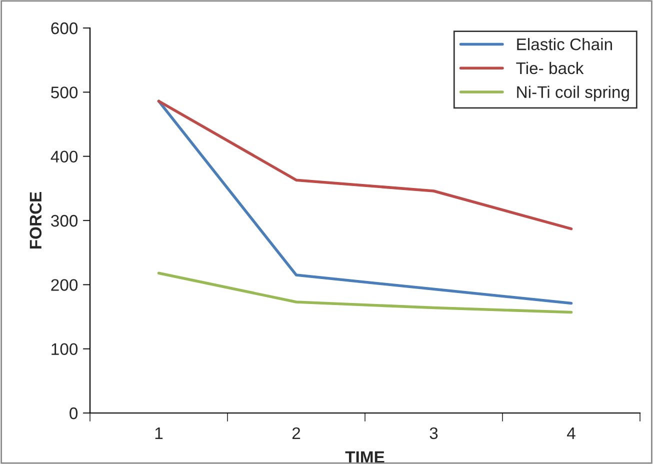 This screenshot has width=653, height=464. What do you see at coordinates (64, 28) in the screenshot?
I see `y-tick-label: 600` at bounding box center [64, 28].